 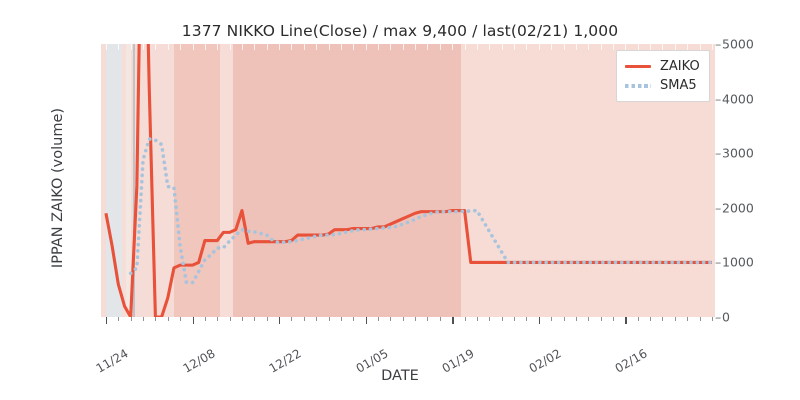 I want to click on y-axis-tick-label: –3000, so click(x=734, y=153).